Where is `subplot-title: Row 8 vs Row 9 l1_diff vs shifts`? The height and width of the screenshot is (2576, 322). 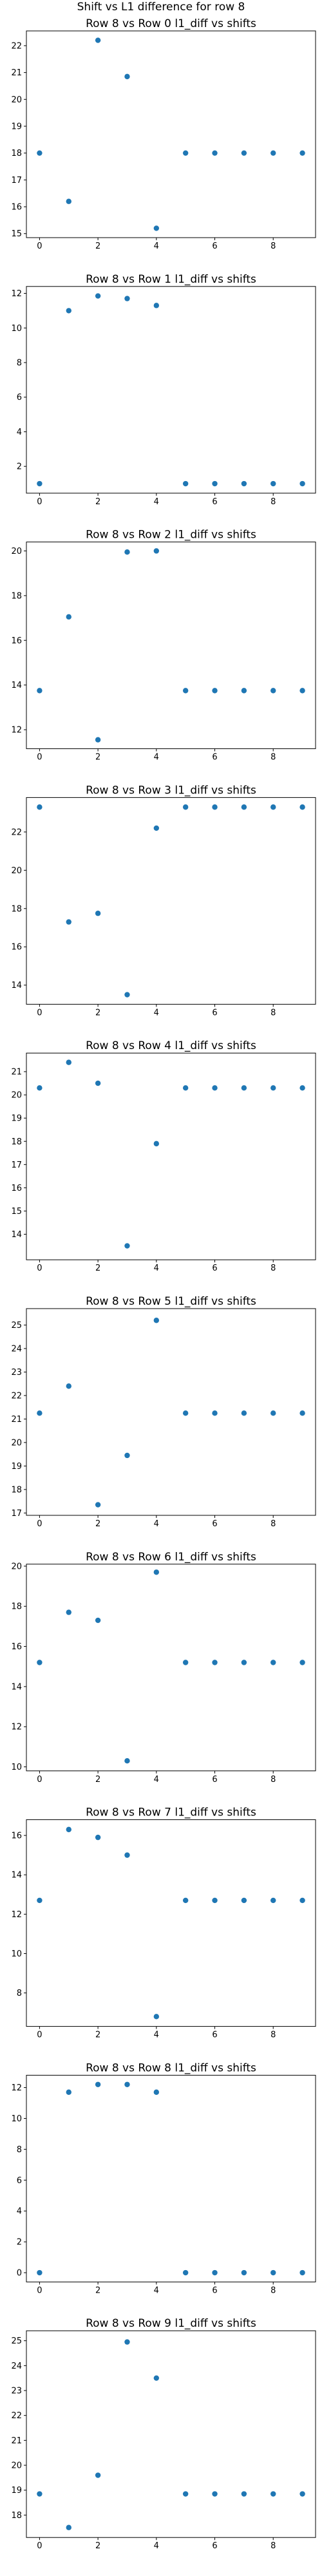
subplot-title: Row 8 vs Row 9 l1_diff vs shifts is located at coordinates (171, 2324).